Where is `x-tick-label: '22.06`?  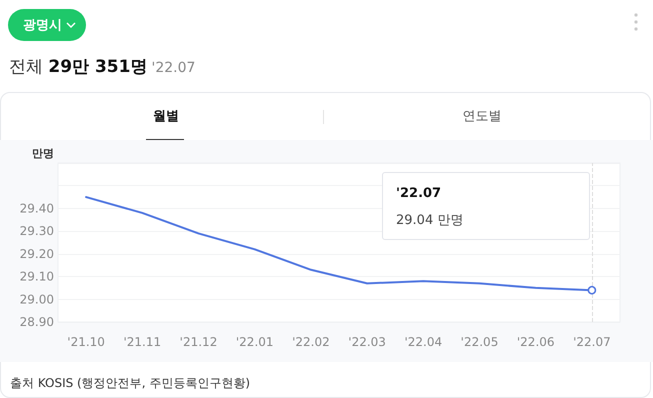 x-tick-label: '22.06 is located at coordinates (535, 342).